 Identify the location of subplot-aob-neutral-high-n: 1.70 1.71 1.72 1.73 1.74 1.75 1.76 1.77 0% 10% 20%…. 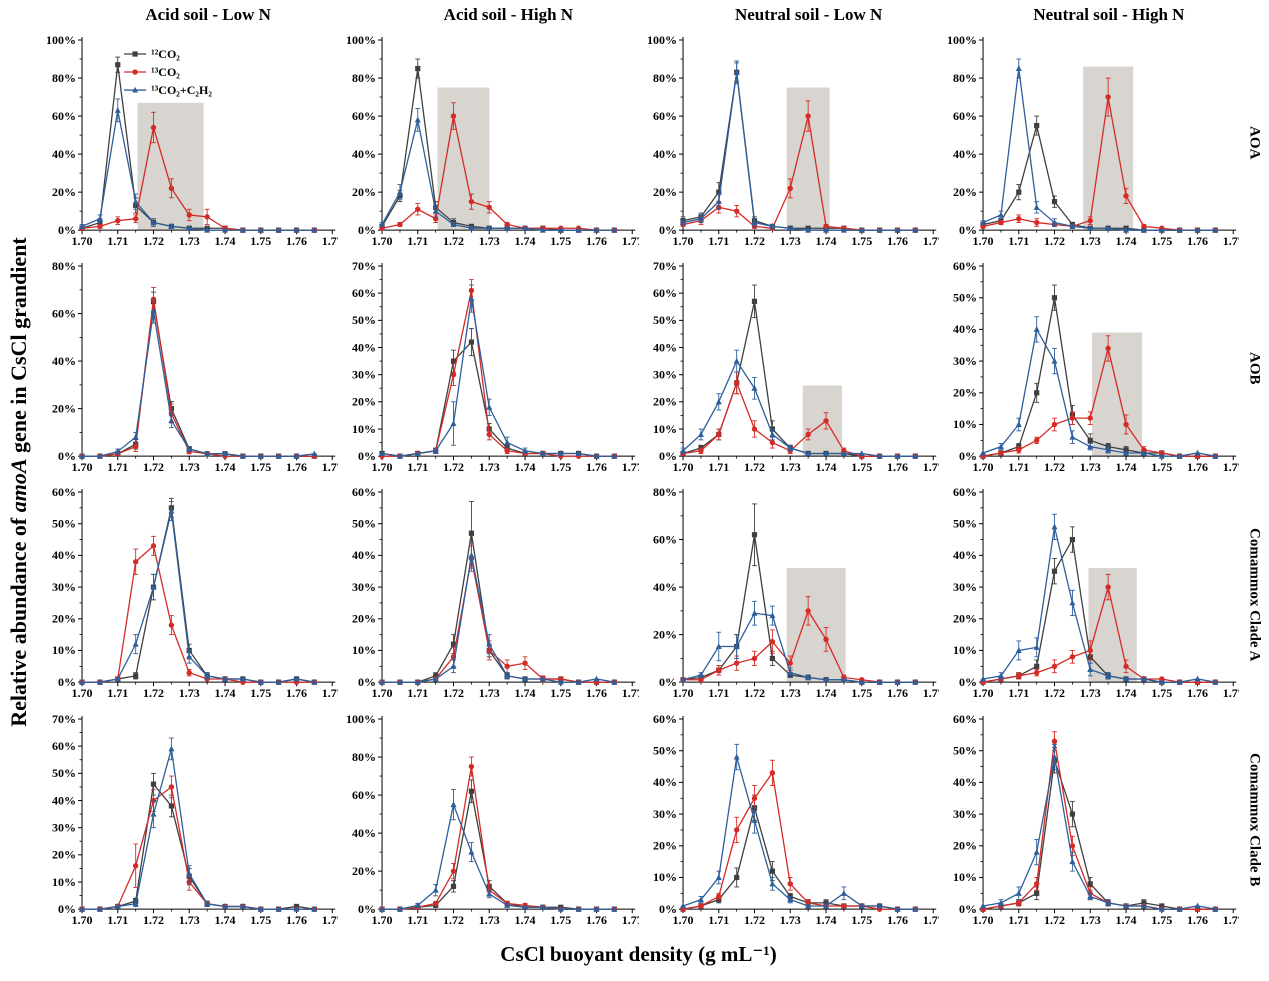
(1089, 369).